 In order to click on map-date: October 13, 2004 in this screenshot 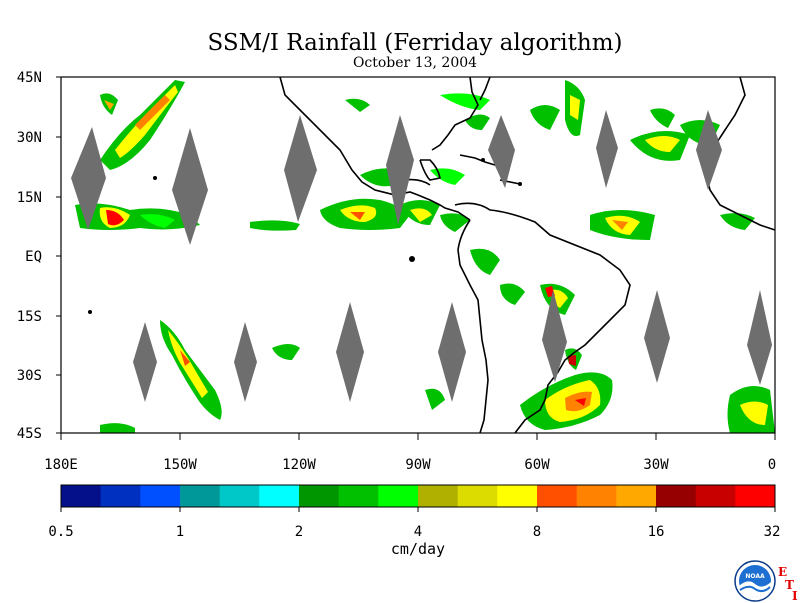, I will do `click(415, 63)`.